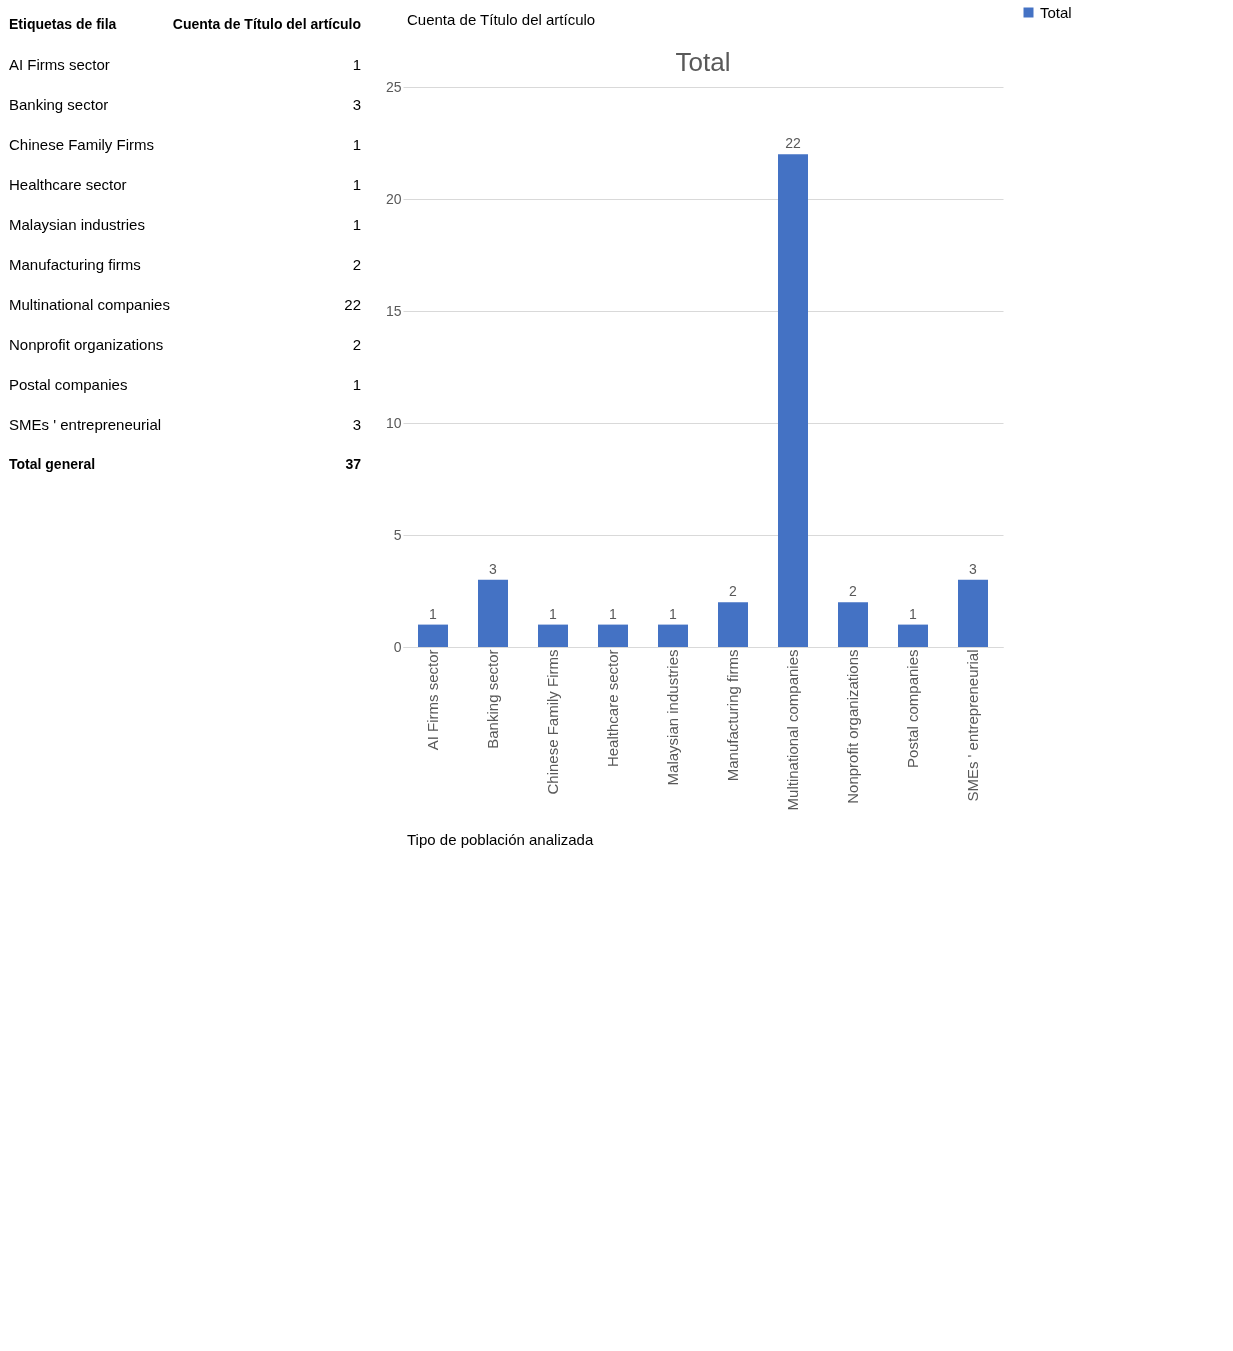 The width and height of the screenshot is (1233, 1351). I want to click on text: Tipo de población analizada, so click(500, 839).